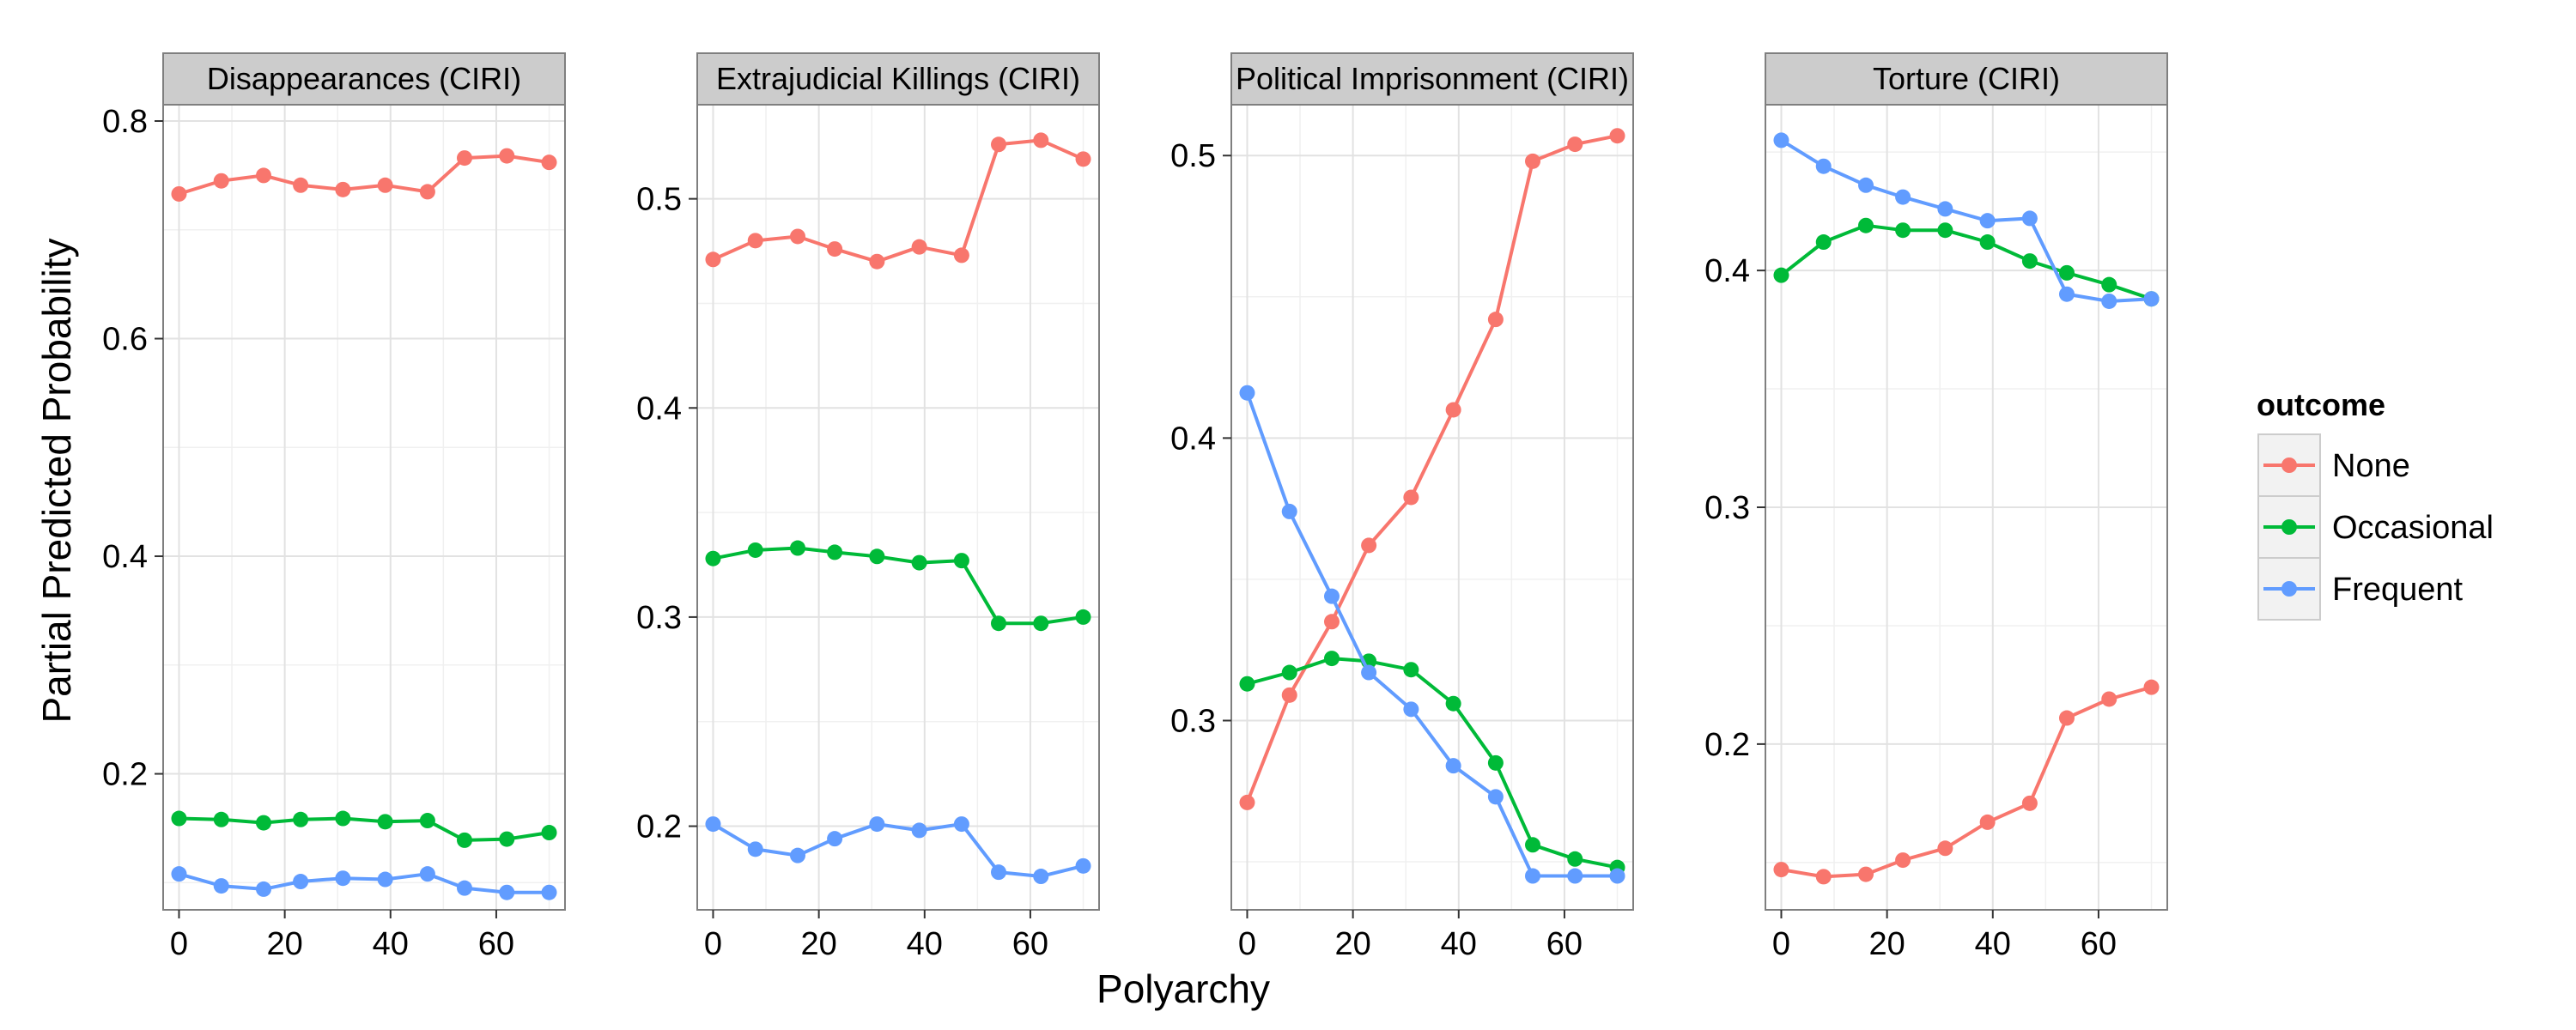 This screenshot has width=2576, height=1030. What do you see at coordinates (1433, 78) in the screenshot?
I see `strip-title-political-imprisonment-ciri: Political Imprisonment (CIRI)` at bounding box center [1433, 78].